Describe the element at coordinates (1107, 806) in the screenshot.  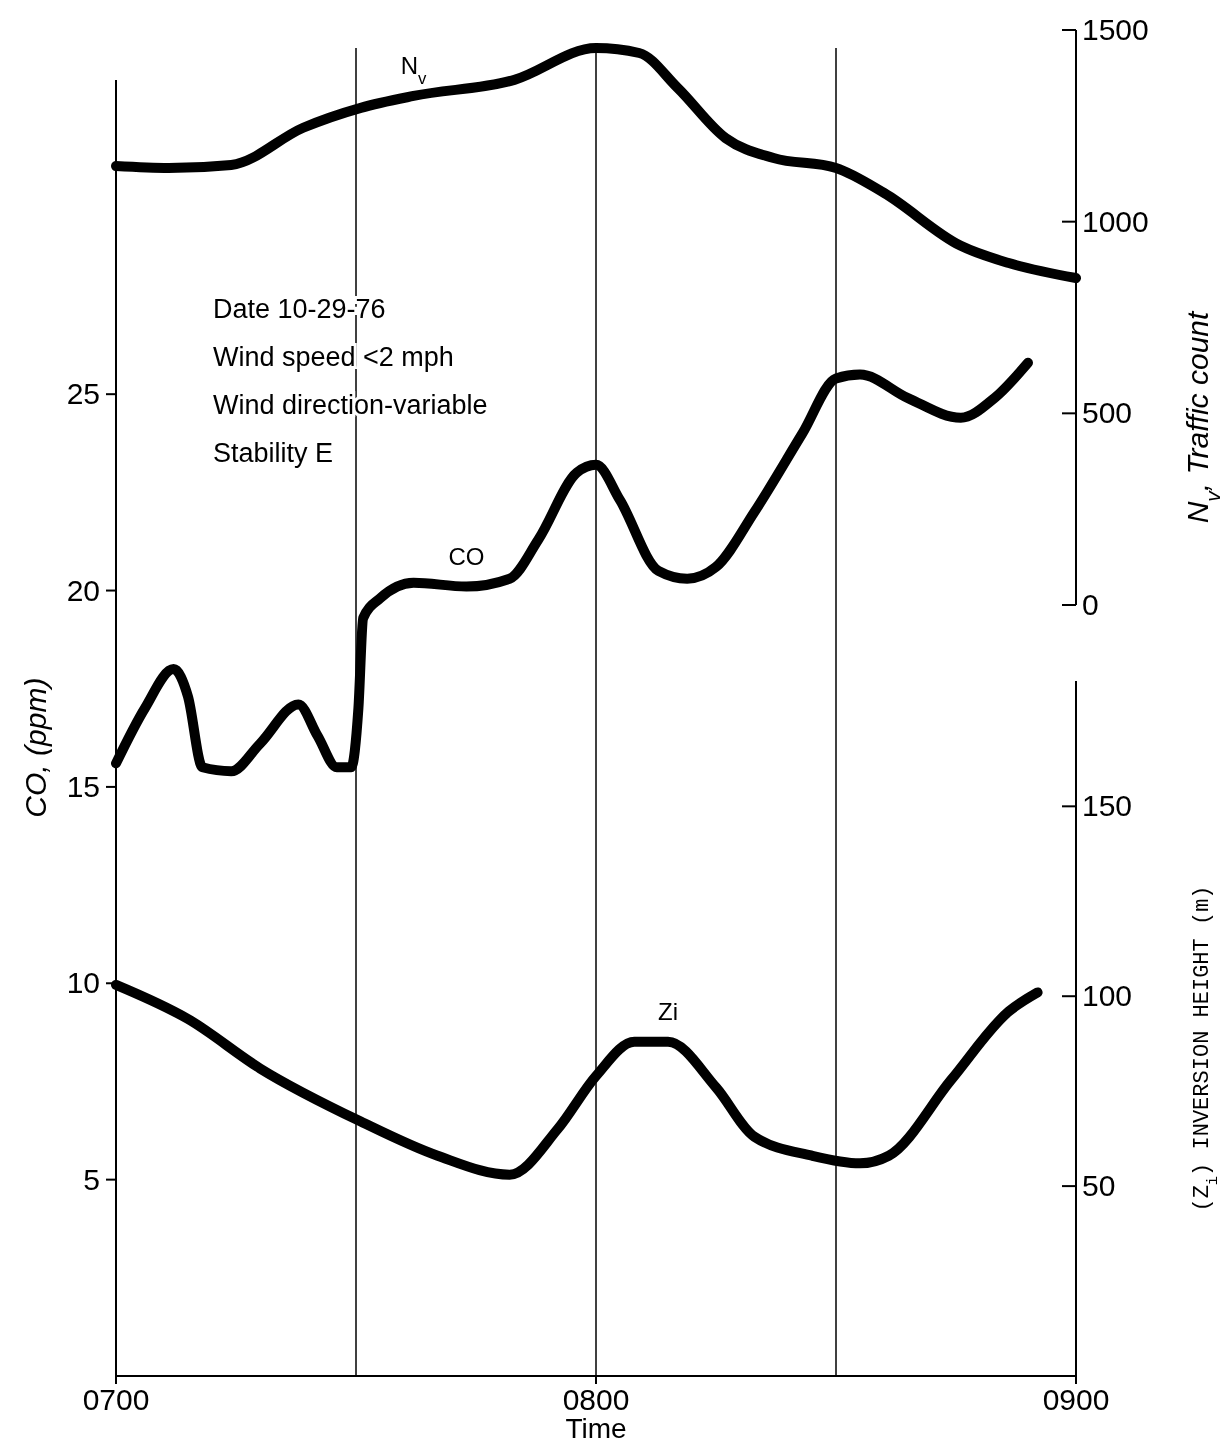
I see `y3-tick-label: 150` at that location.